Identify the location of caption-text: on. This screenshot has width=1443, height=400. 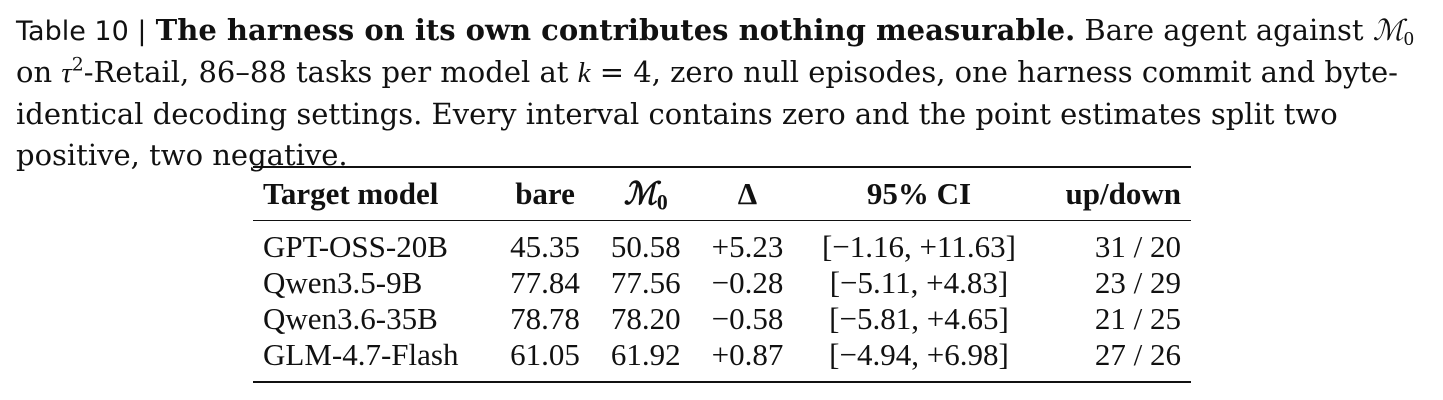
(39, 72).